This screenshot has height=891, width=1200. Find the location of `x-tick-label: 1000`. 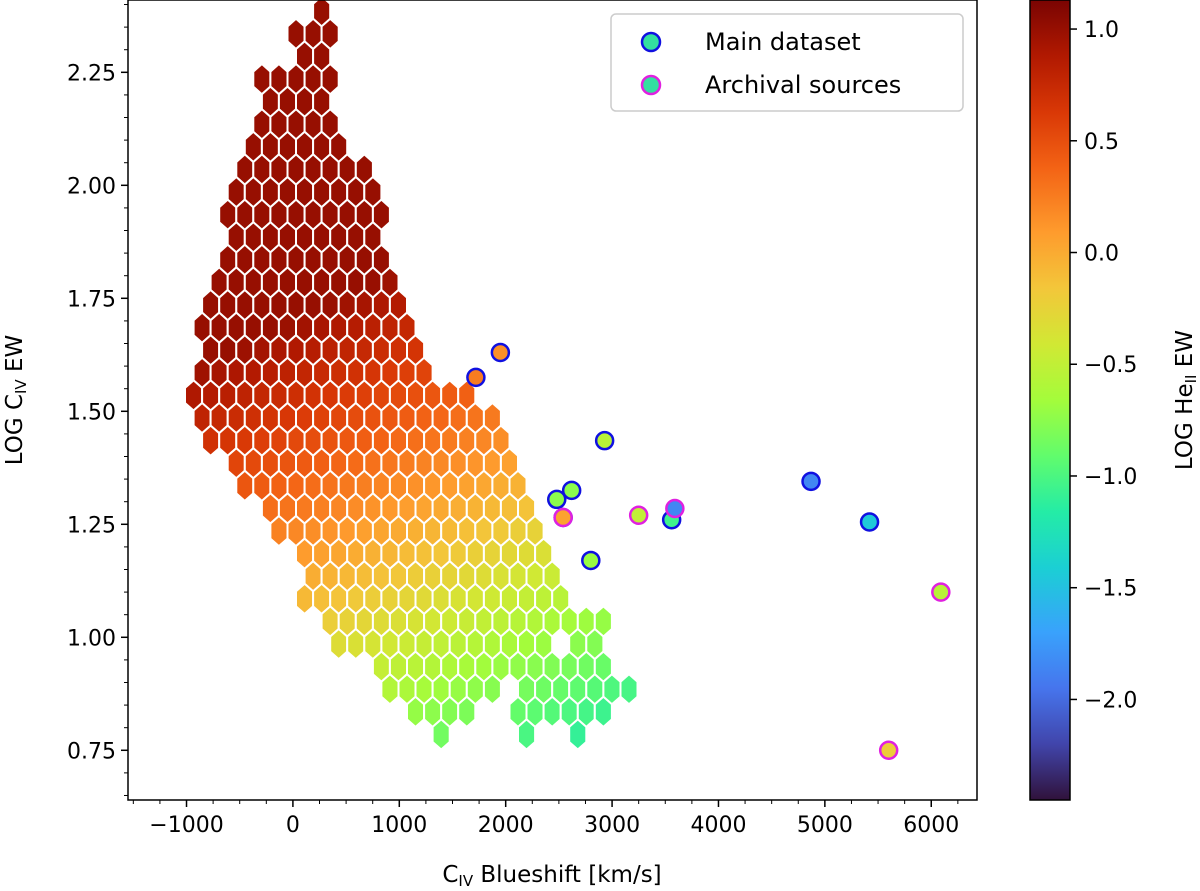

x-tick-label: 1000 is located at coordinates (399, 825).